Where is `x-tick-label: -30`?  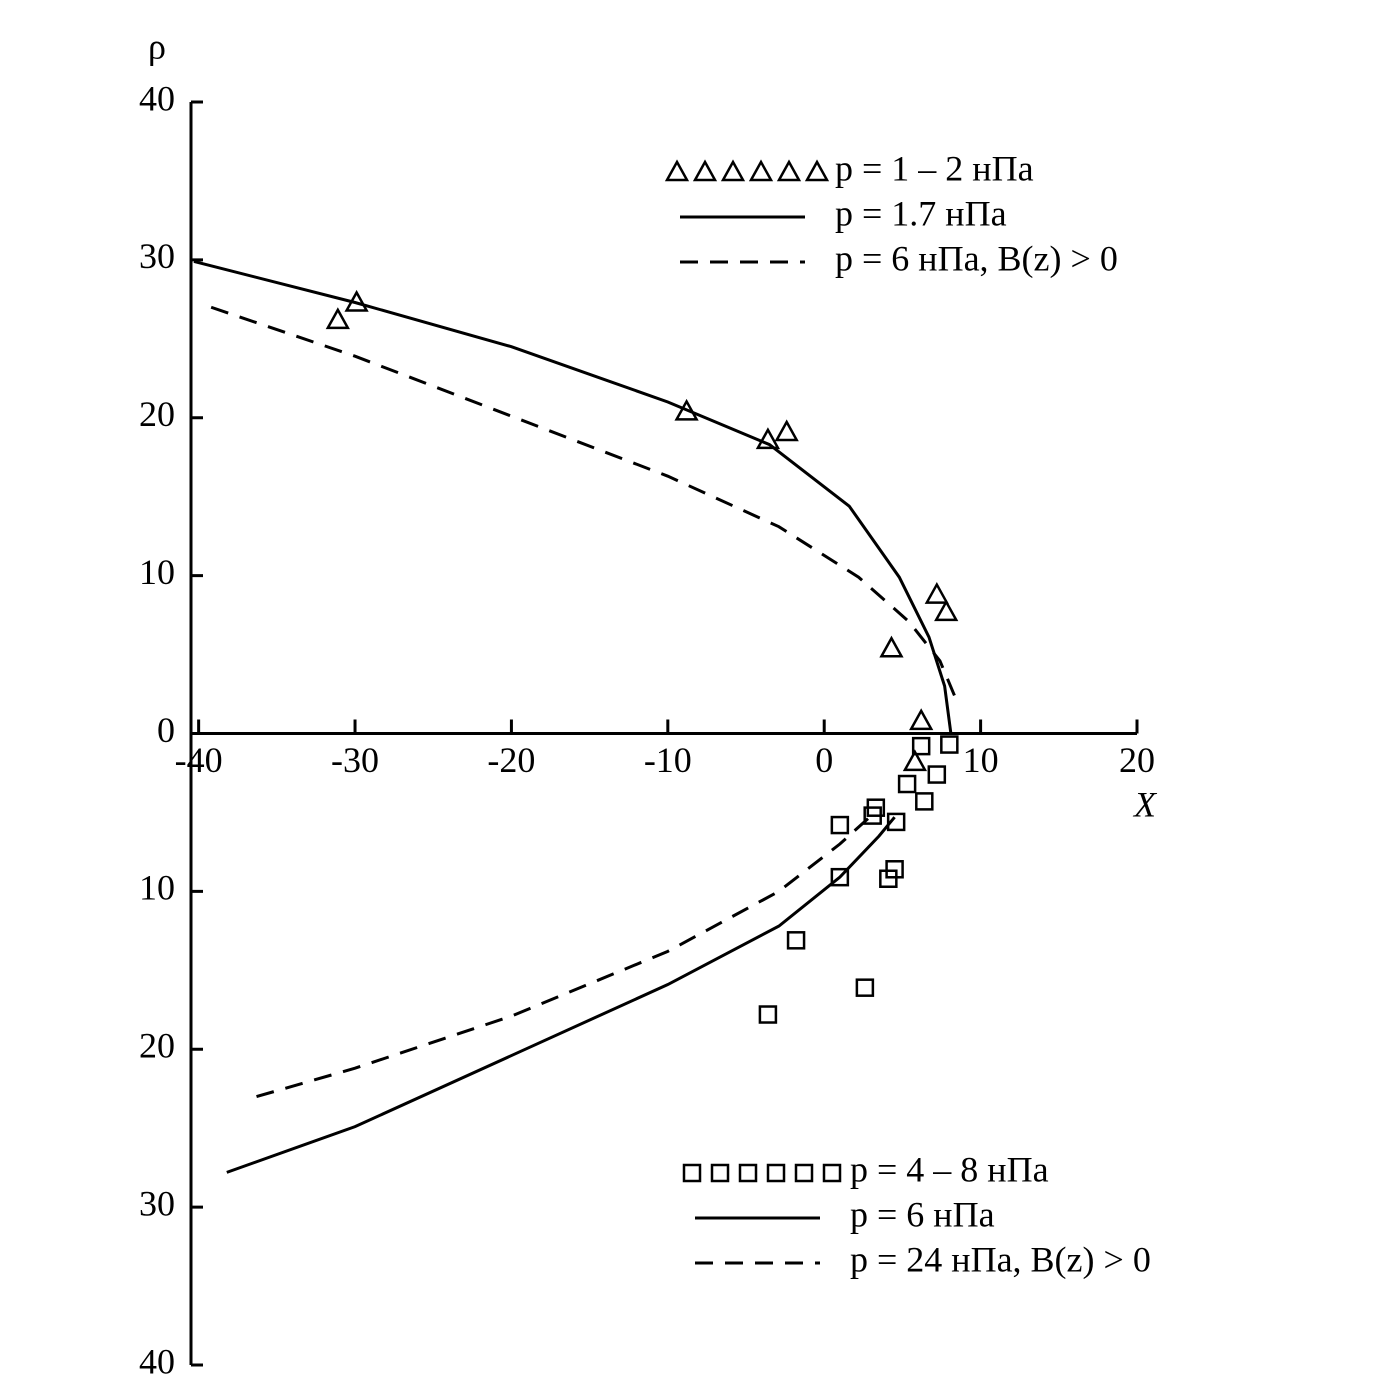
x-tick-label: -30 is located at coordinates (355, 760).